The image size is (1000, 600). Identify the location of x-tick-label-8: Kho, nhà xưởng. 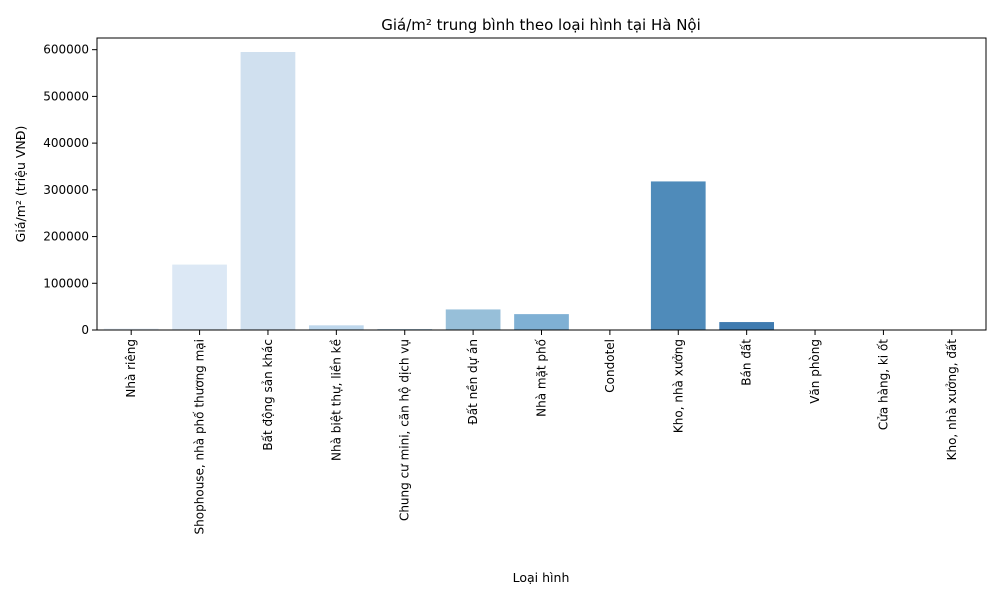
(678, 386).